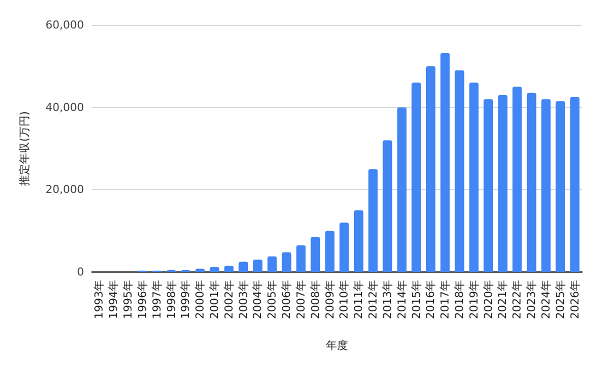 The width and height of the screenshot is (600, 369). Describe the element at coordinates (344, 299) in the screenshot. I see `x-tick-label: 2010年` at that location.